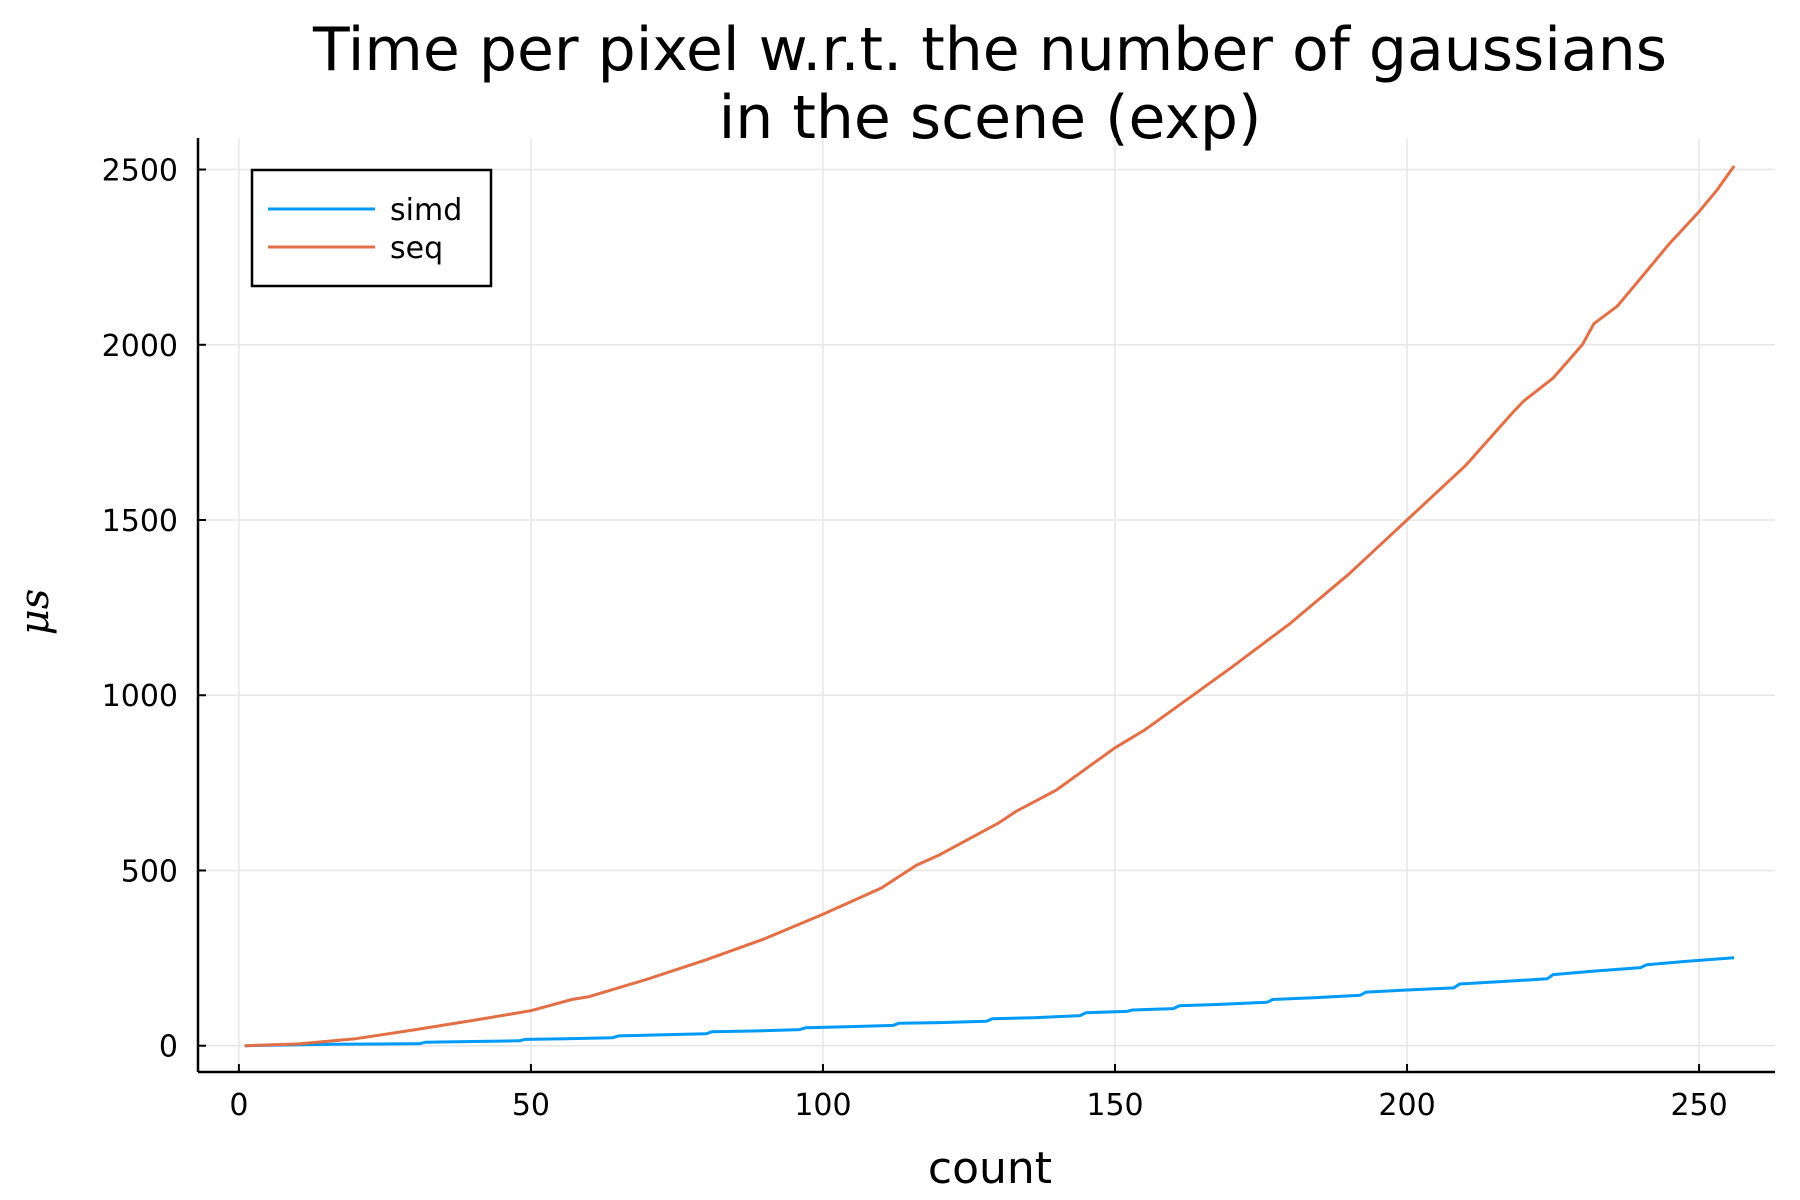 Image resolution: width=1800 pixels, height=1200 pixels. Describe the element at coordinates (990, 118) in the screenshot. I see `chart-title-line-2: in the scene (exp)` at that location.